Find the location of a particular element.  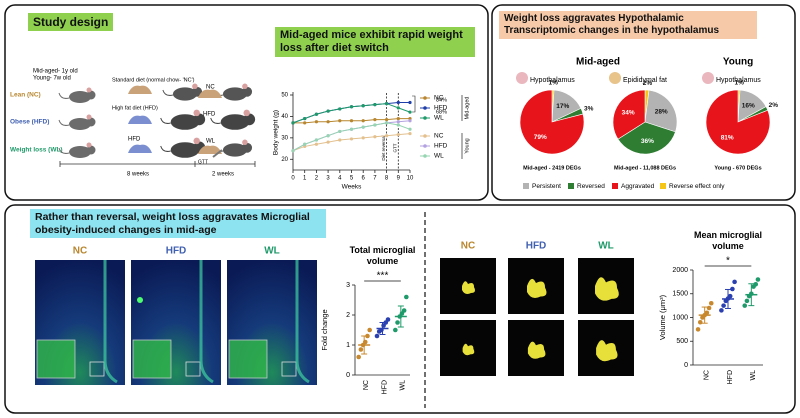

value-label: 2% is located at coordinates (774, 105).